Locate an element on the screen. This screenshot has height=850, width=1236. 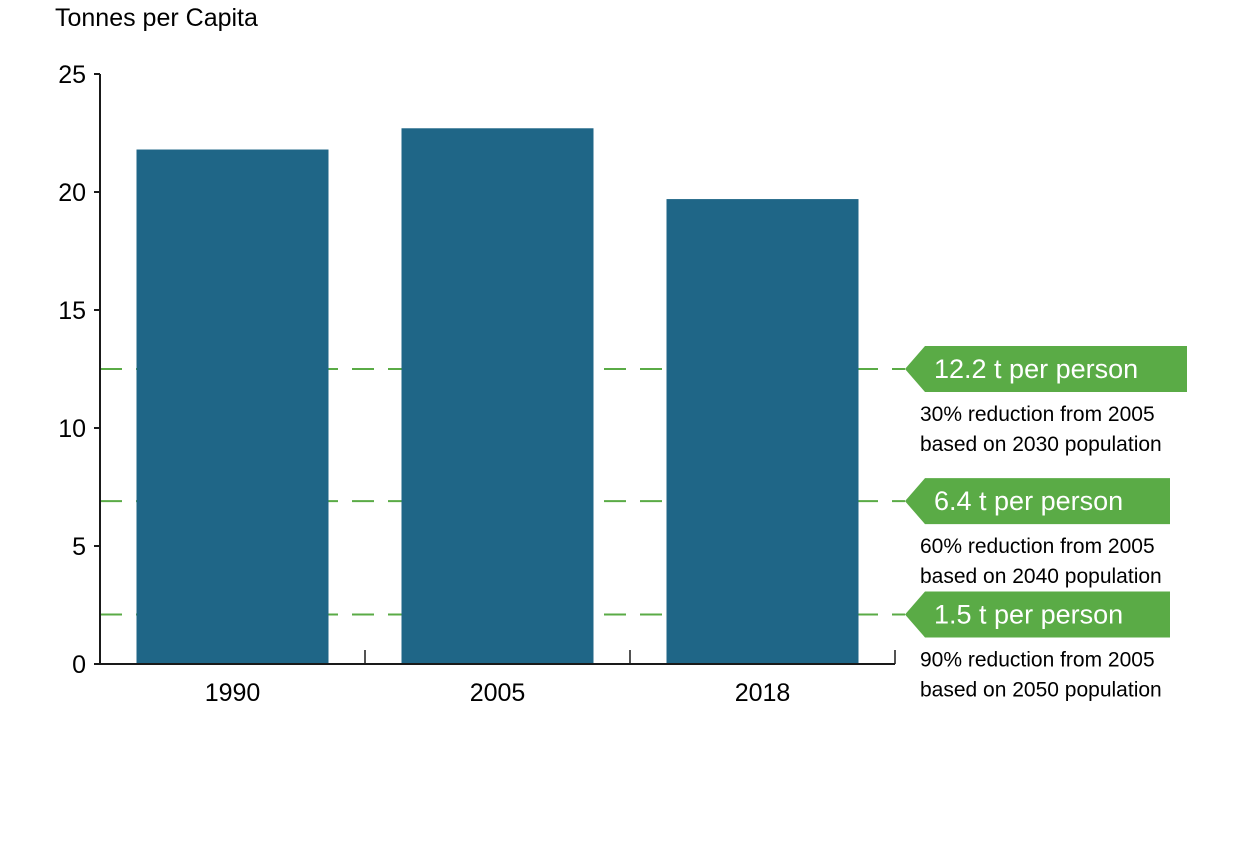
y-tick-label: 20 is located at coordinates (72, 193).